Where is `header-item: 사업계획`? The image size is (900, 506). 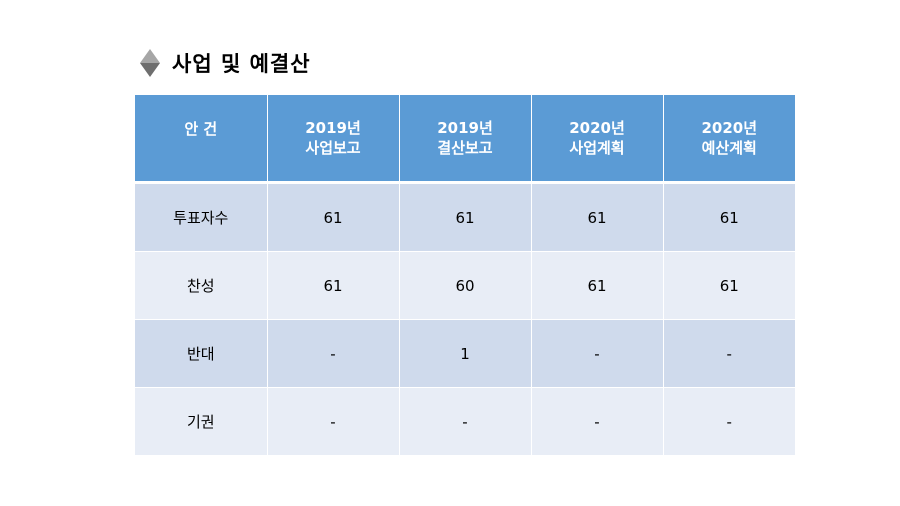 header-item: 사업계획 is located at coordinates (597, 148).